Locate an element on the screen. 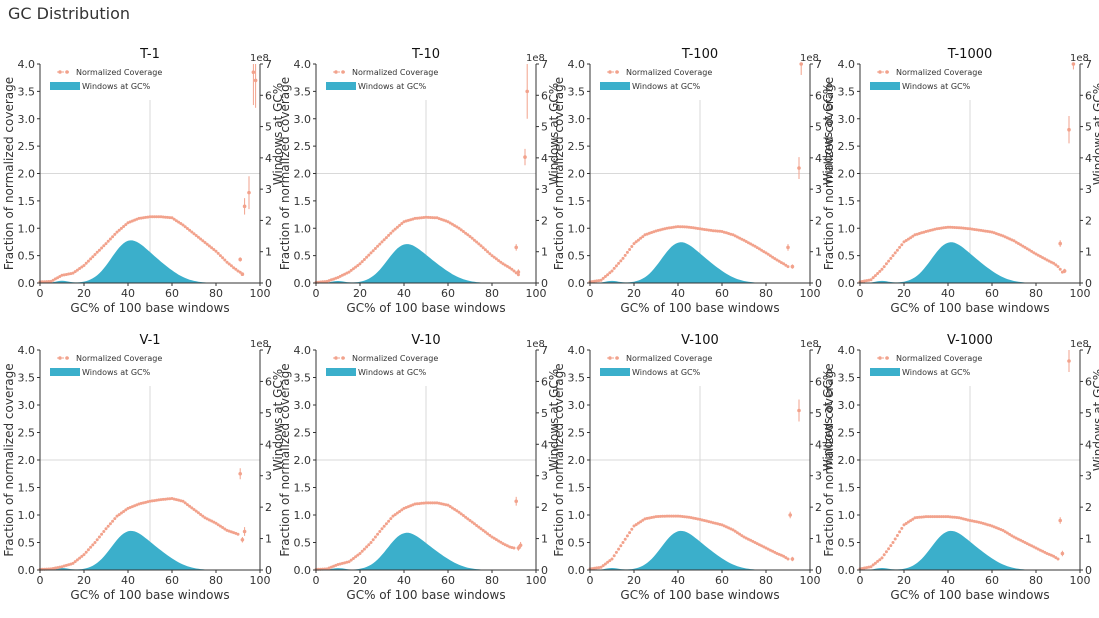 The width and height of the screenshot is (1099, 618). y-left-tick-label: 1.0 is located at coordinates (847, 228).